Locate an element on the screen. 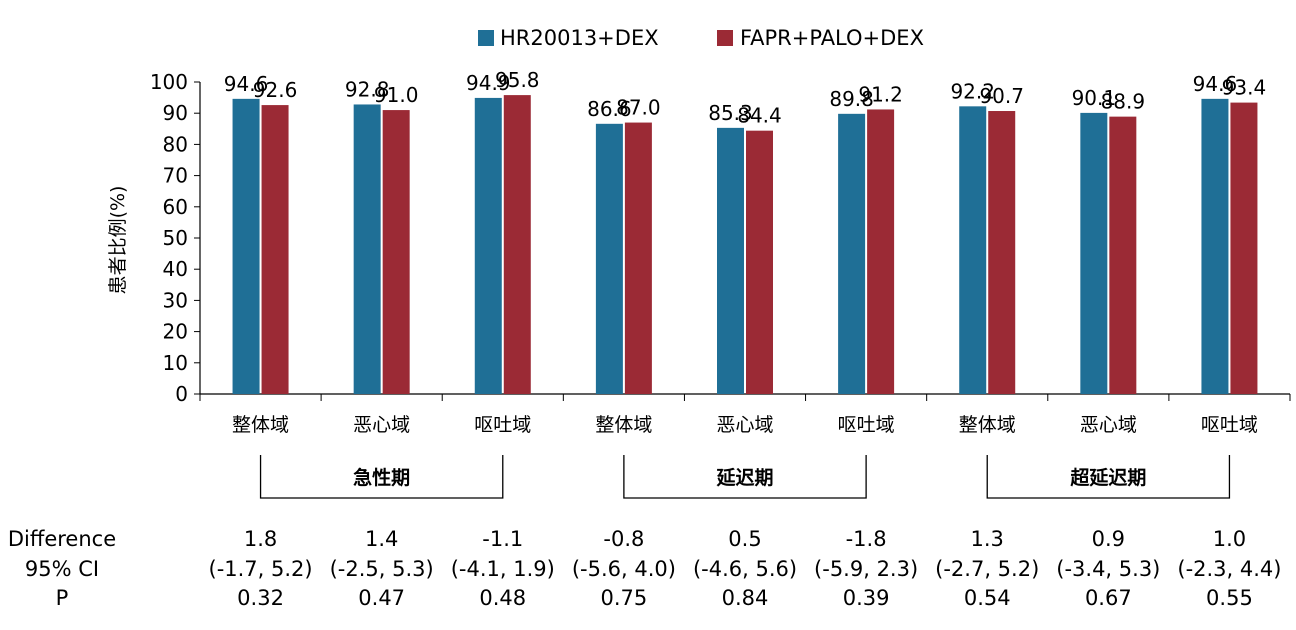  stats-row-label: 95% CI is located at coordinates (62, 569).